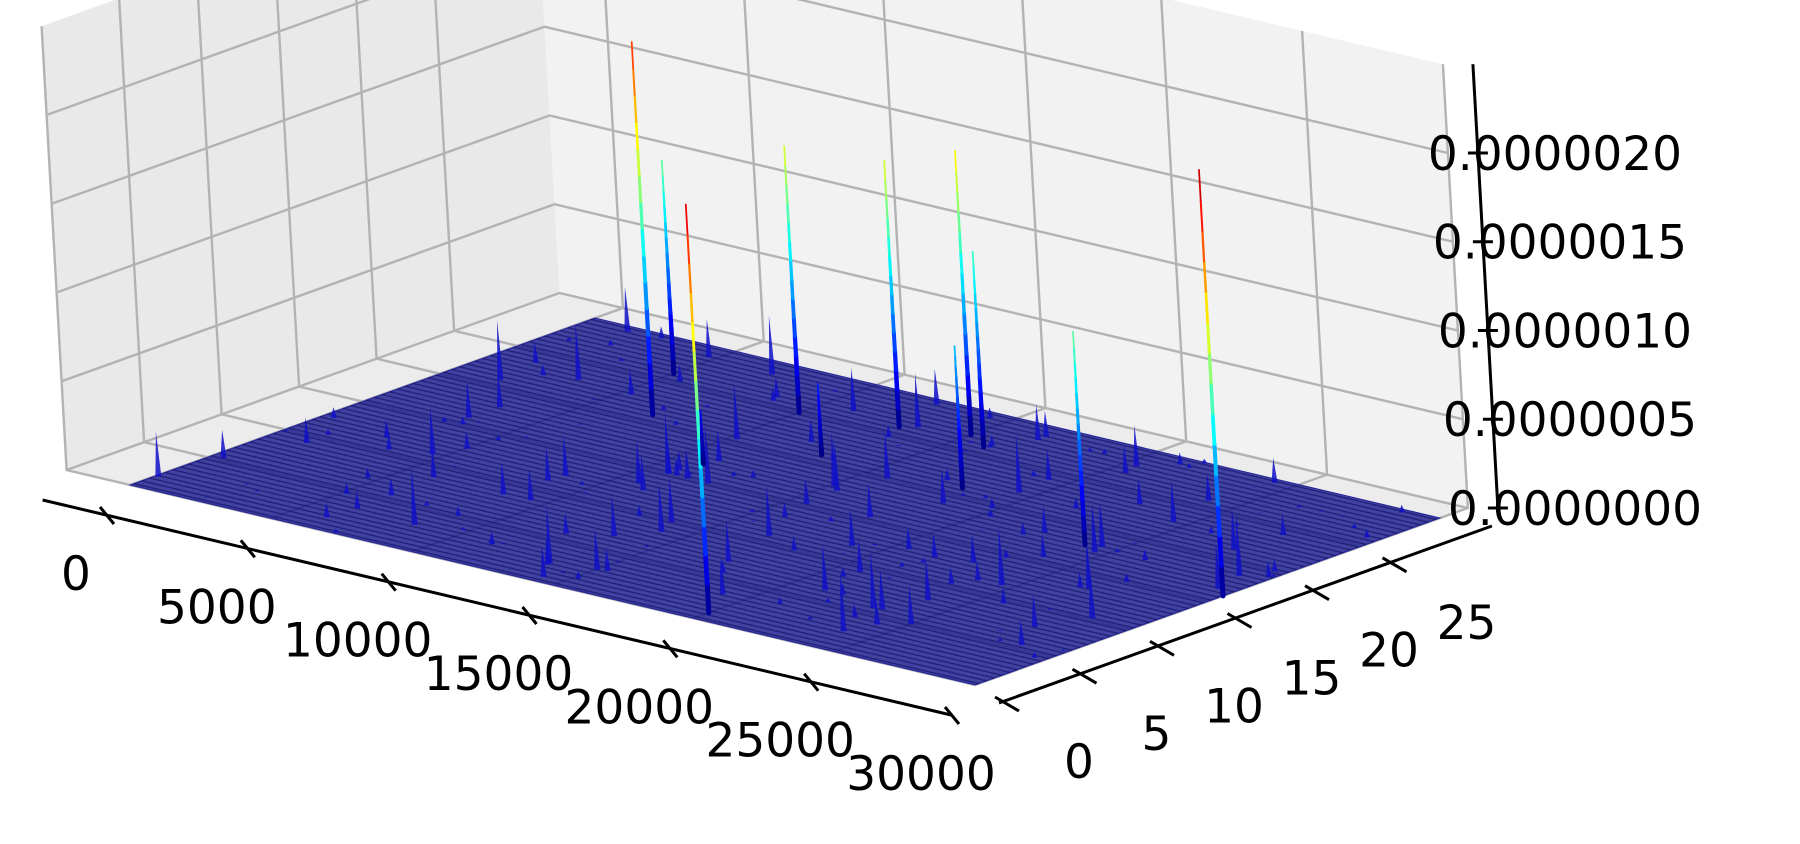  I want to click on x-tick-label-3: 15000, so click(499, 674).